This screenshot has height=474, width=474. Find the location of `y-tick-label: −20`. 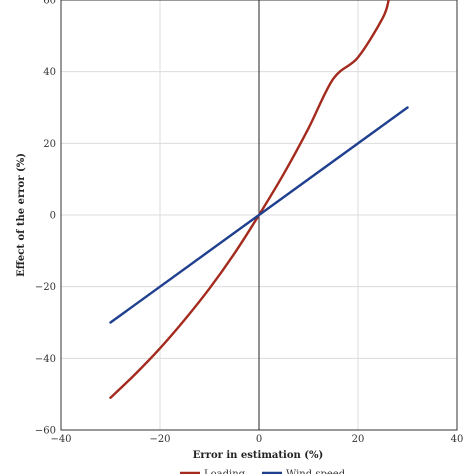

y-tick-label: −20 is located at coordinates (45, 287).